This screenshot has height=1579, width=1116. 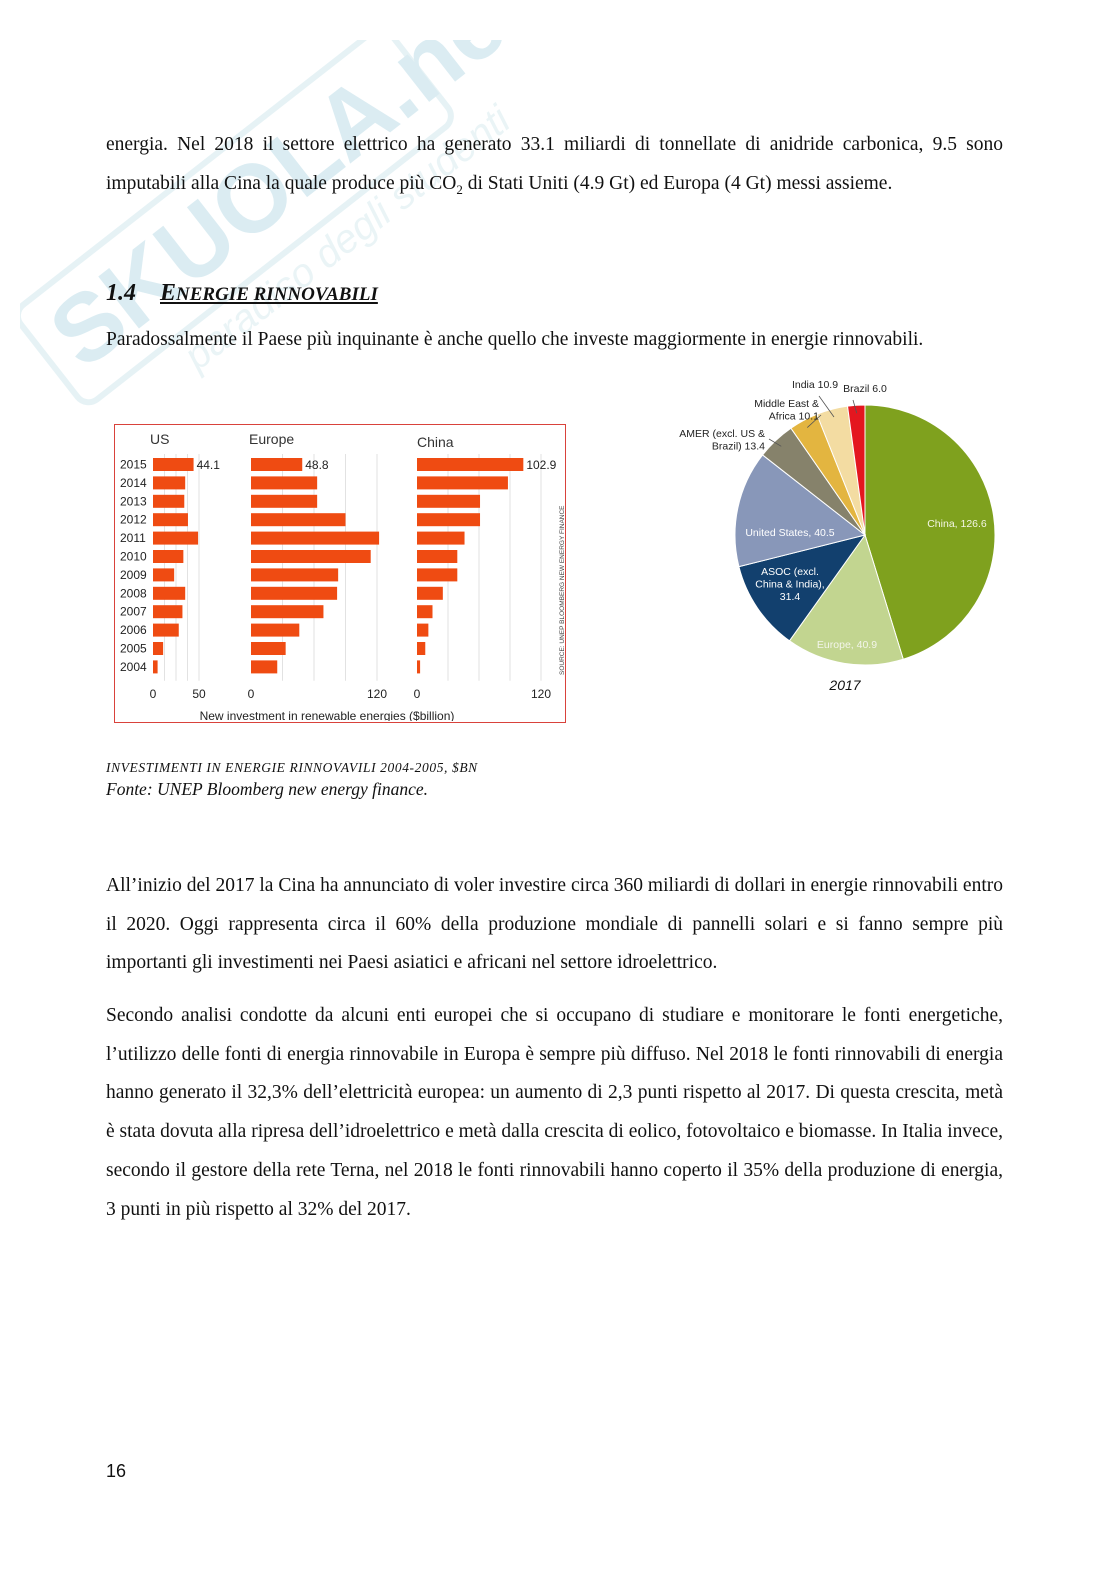 I want to click on bar-year-label: 2014, so click(x=133, y=483).